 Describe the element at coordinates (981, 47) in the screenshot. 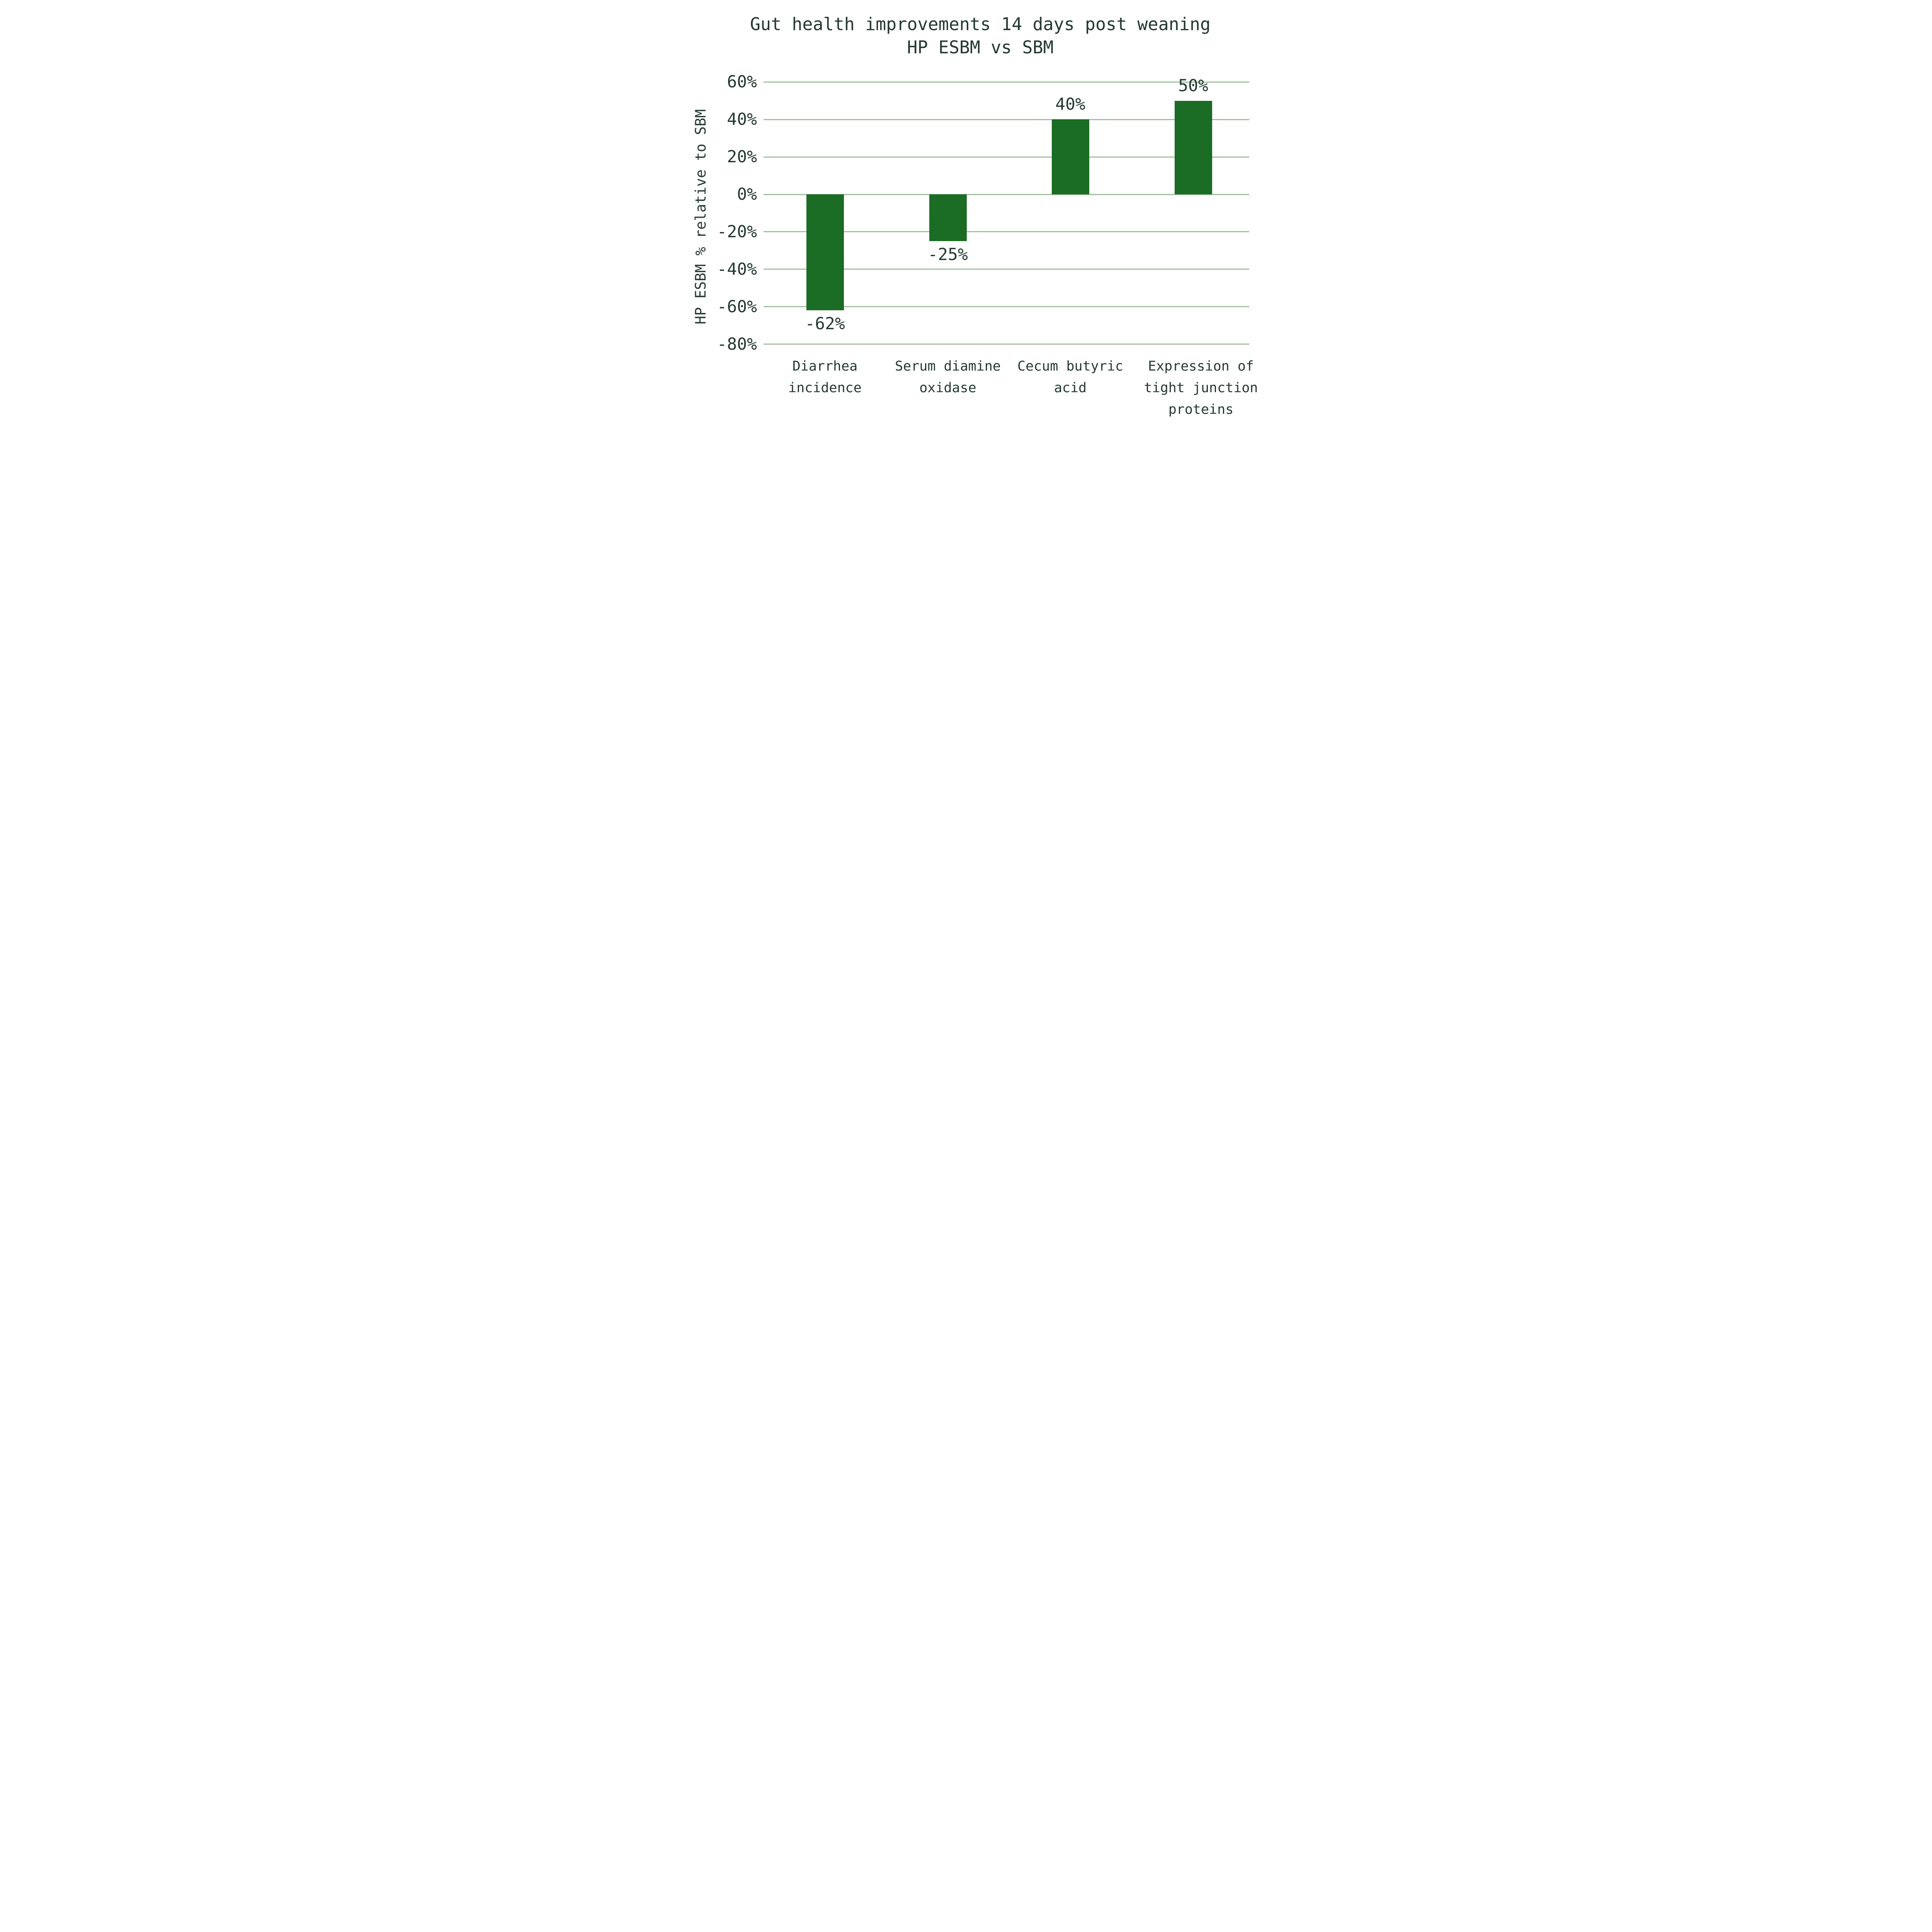

I see `chart-subtitle: HP ESBM vs SBM` at that location.